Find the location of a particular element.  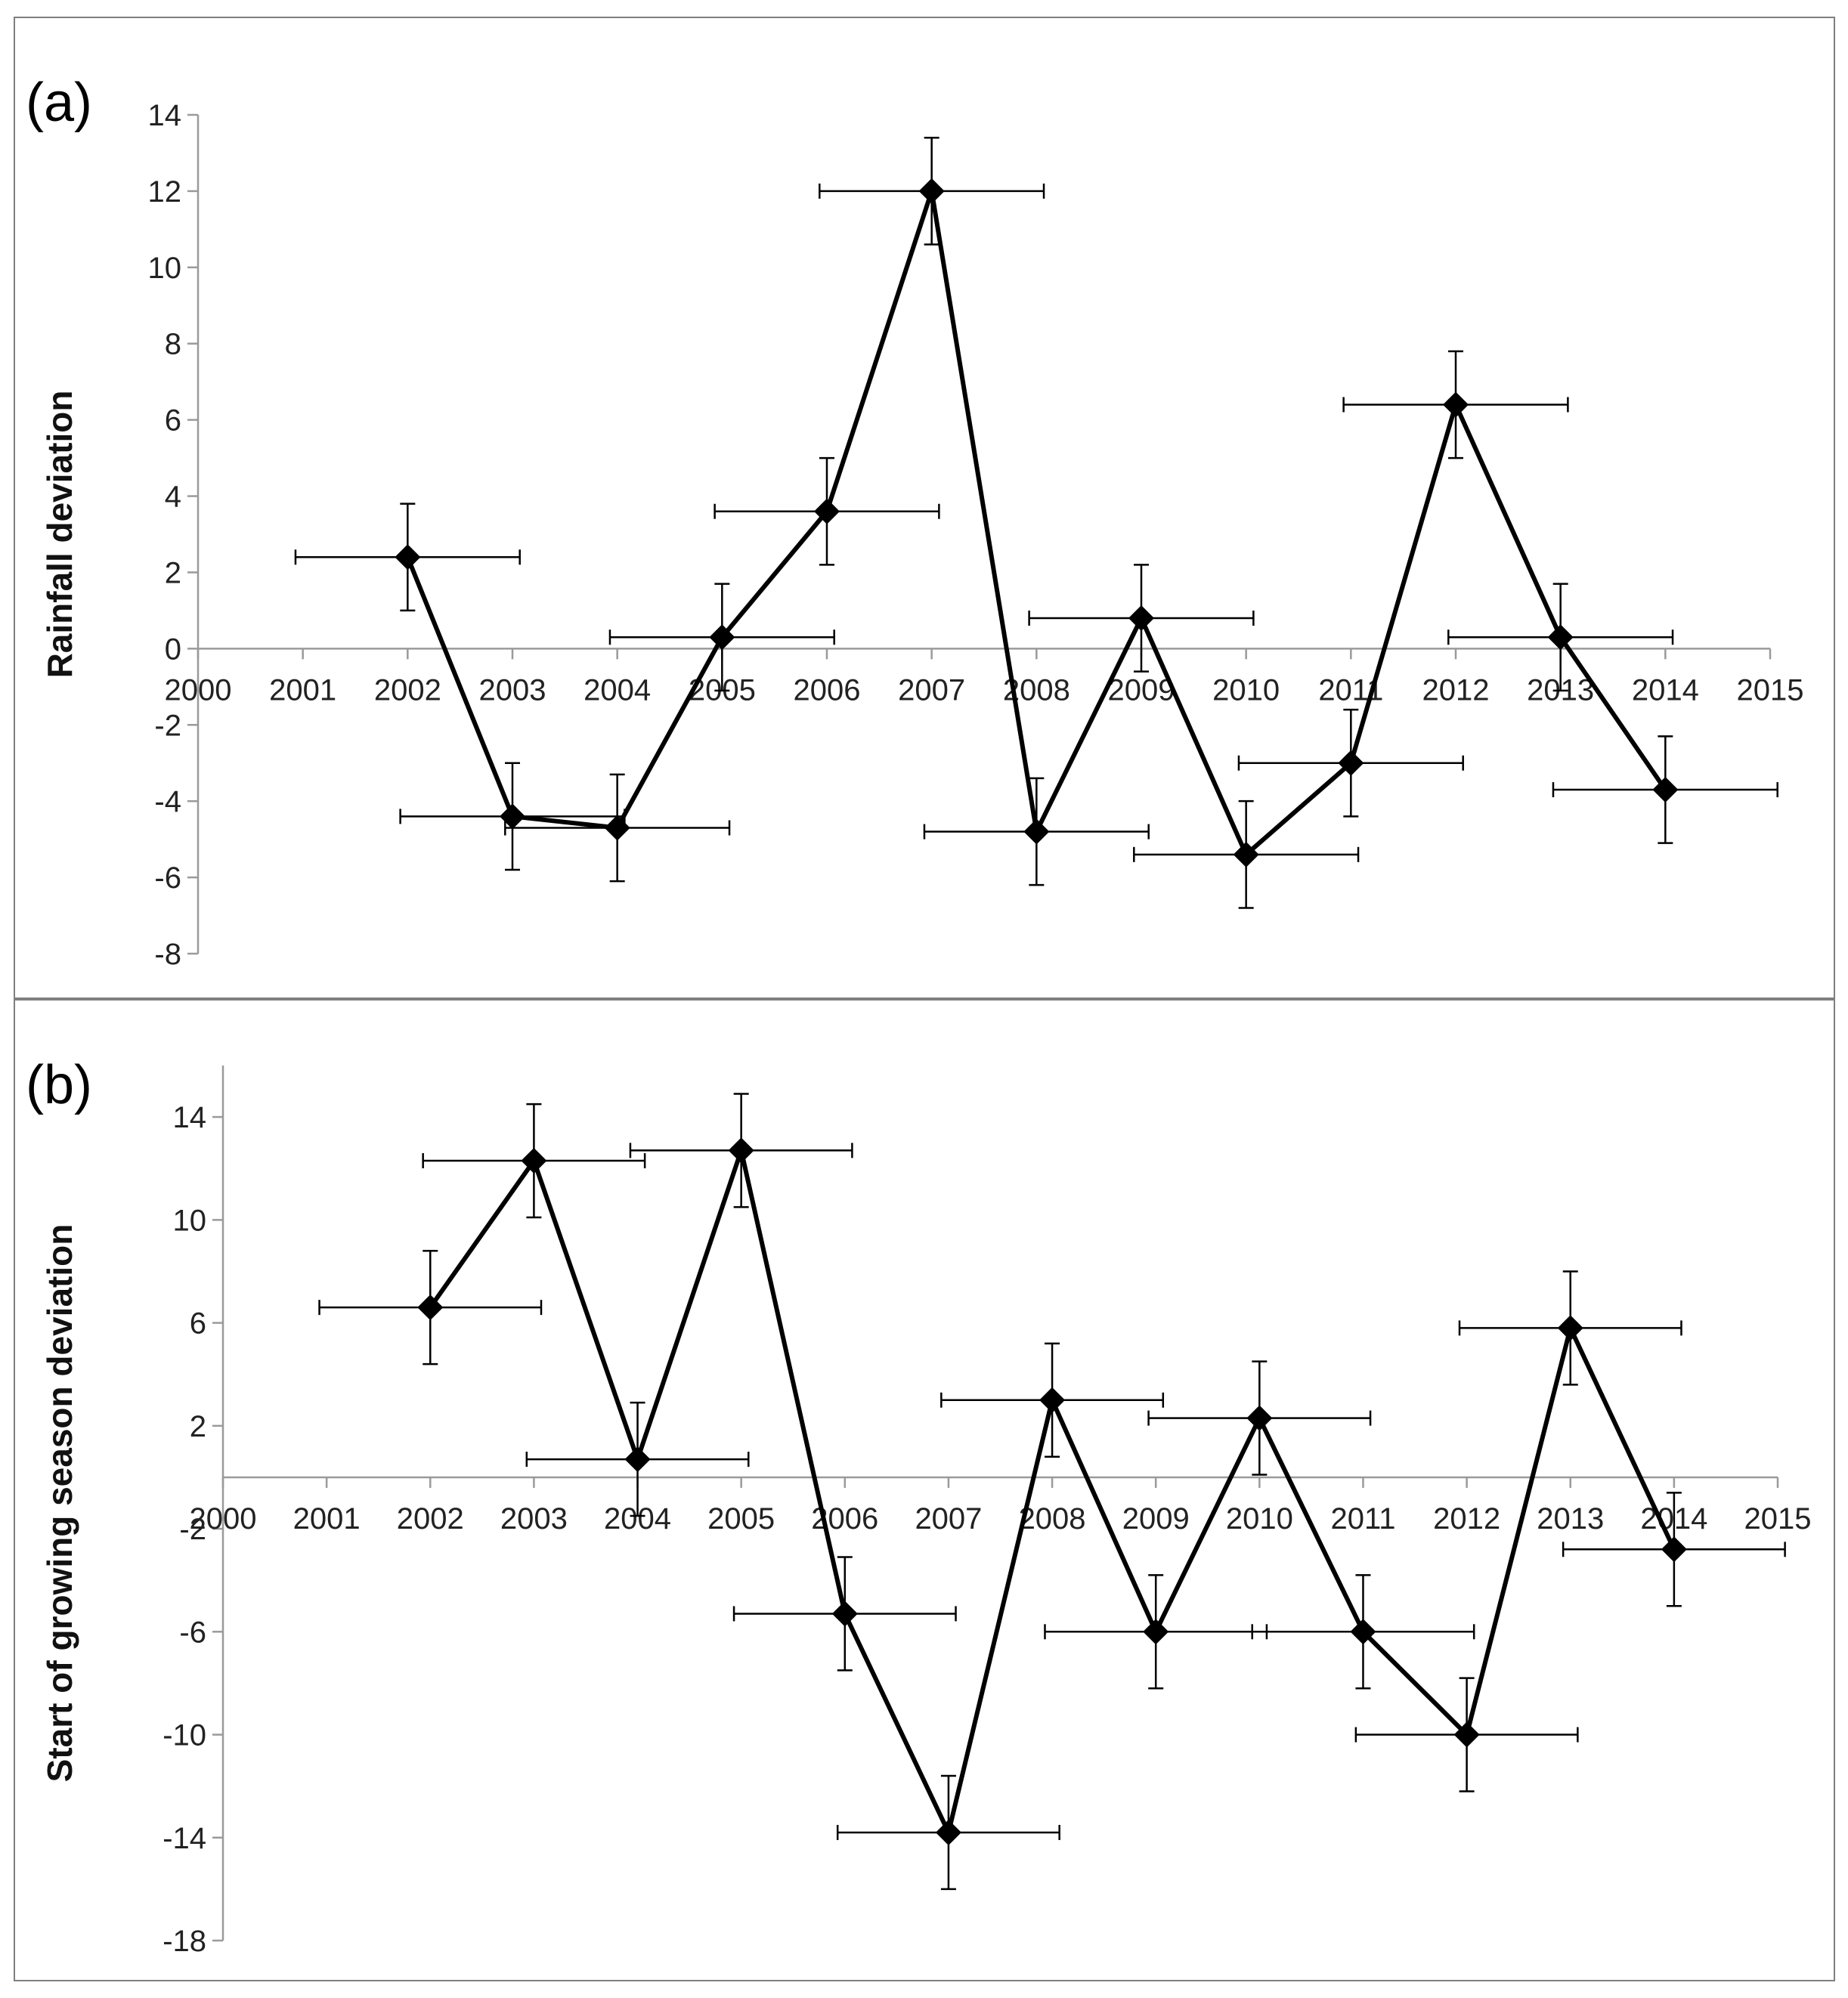

panel-a-y-tick-label: 10 is located at coordinates (165, 268).